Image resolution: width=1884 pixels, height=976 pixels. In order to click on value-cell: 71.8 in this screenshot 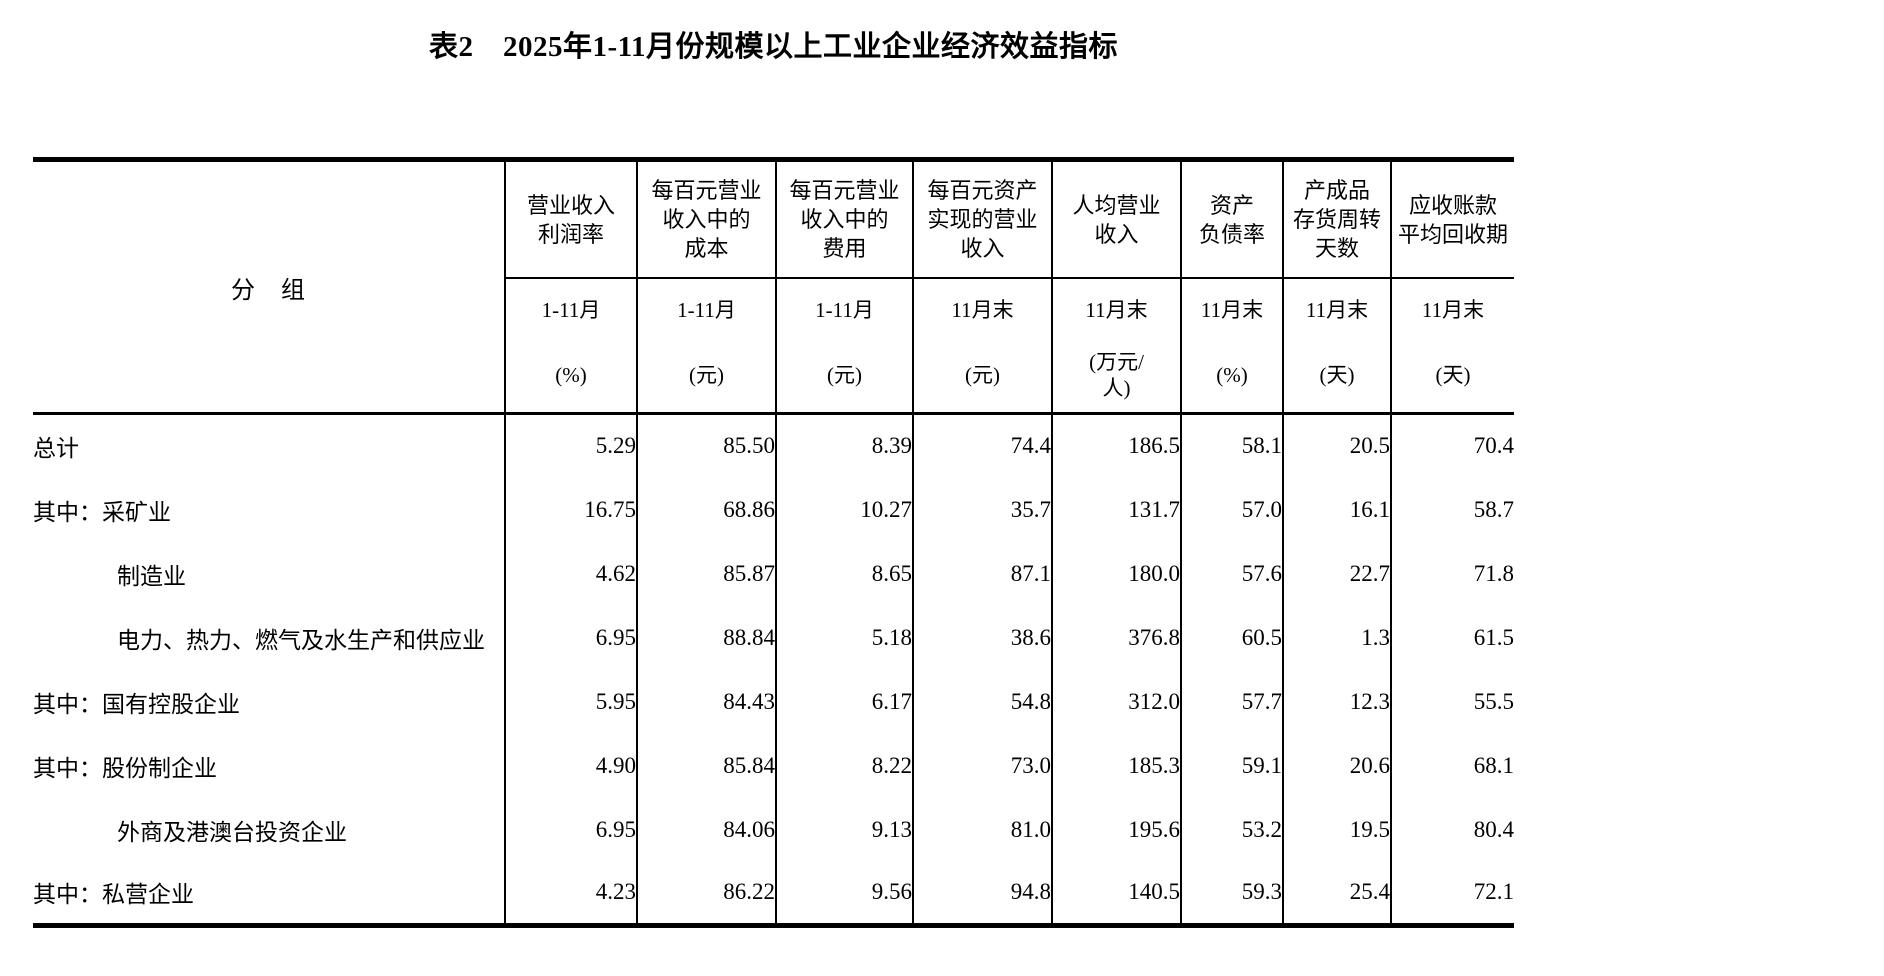, I will do `click(1493, 573)`.